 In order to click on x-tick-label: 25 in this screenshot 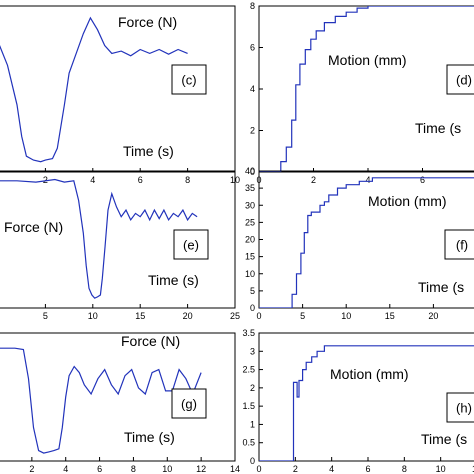, I will do `click(235, 316)`.